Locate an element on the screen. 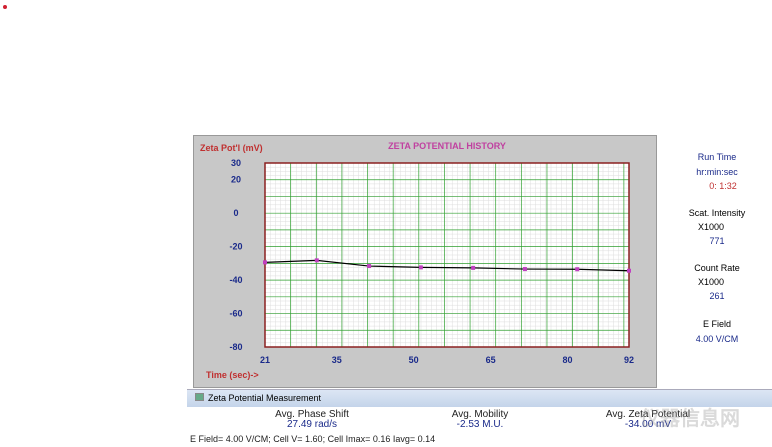 Image resolution: width=772 pixels, height=447 pixels. x-tick-label: 35 is located at coordinates (337, 360).